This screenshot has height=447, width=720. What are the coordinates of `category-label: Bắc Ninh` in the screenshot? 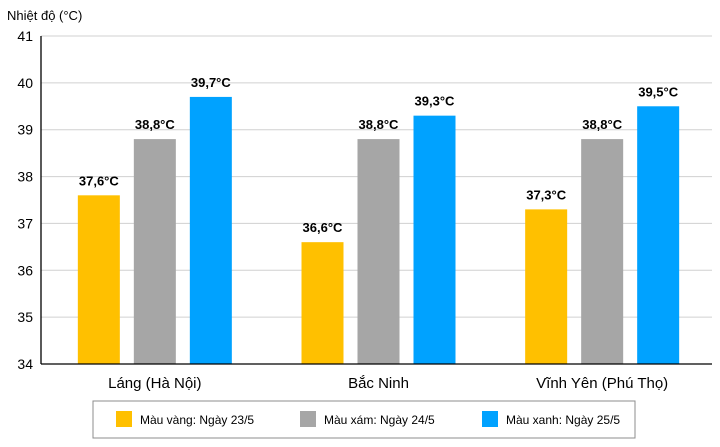 It's located at (378, 383).